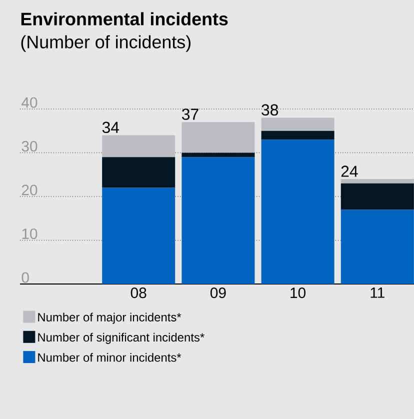  What do you see at coordinates (30, 102) in the screenshot?
I see `y-tick-label: 40` at bounding box center [30, 102].